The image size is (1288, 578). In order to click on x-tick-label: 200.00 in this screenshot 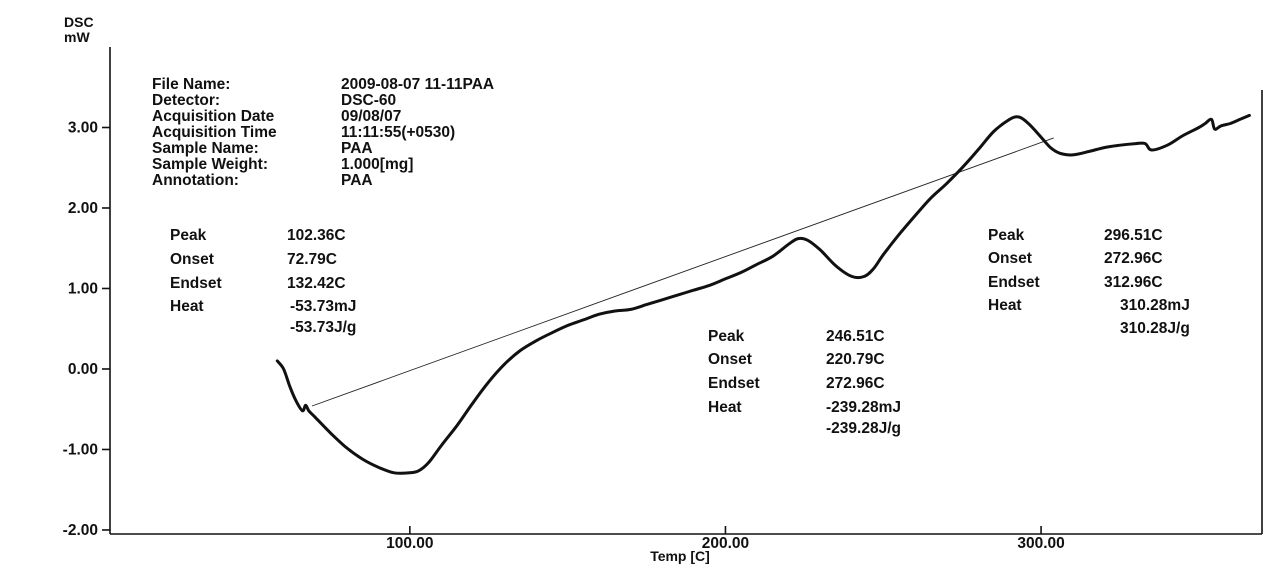, I will do `click(725, 543)`.